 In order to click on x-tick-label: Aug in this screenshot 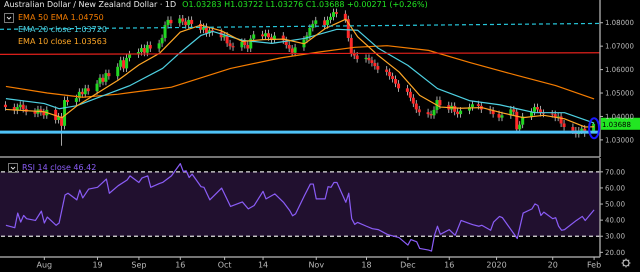, I will do `click(44, 265)`.